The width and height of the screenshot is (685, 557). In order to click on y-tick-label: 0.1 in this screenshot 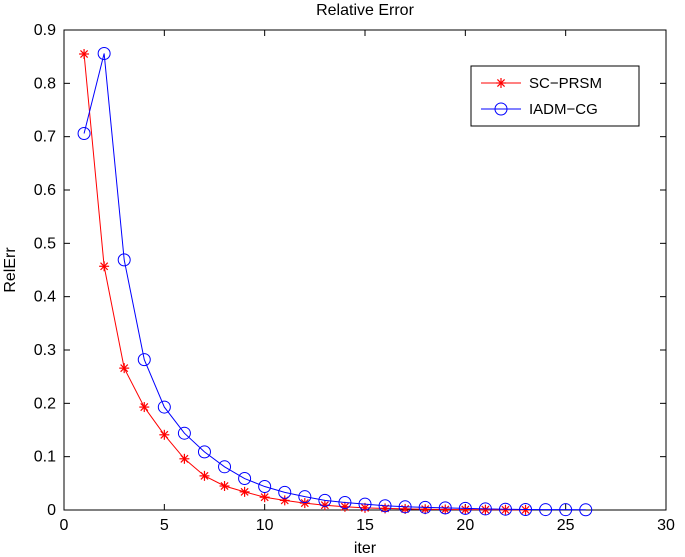, I will do `click(45, 457)`.